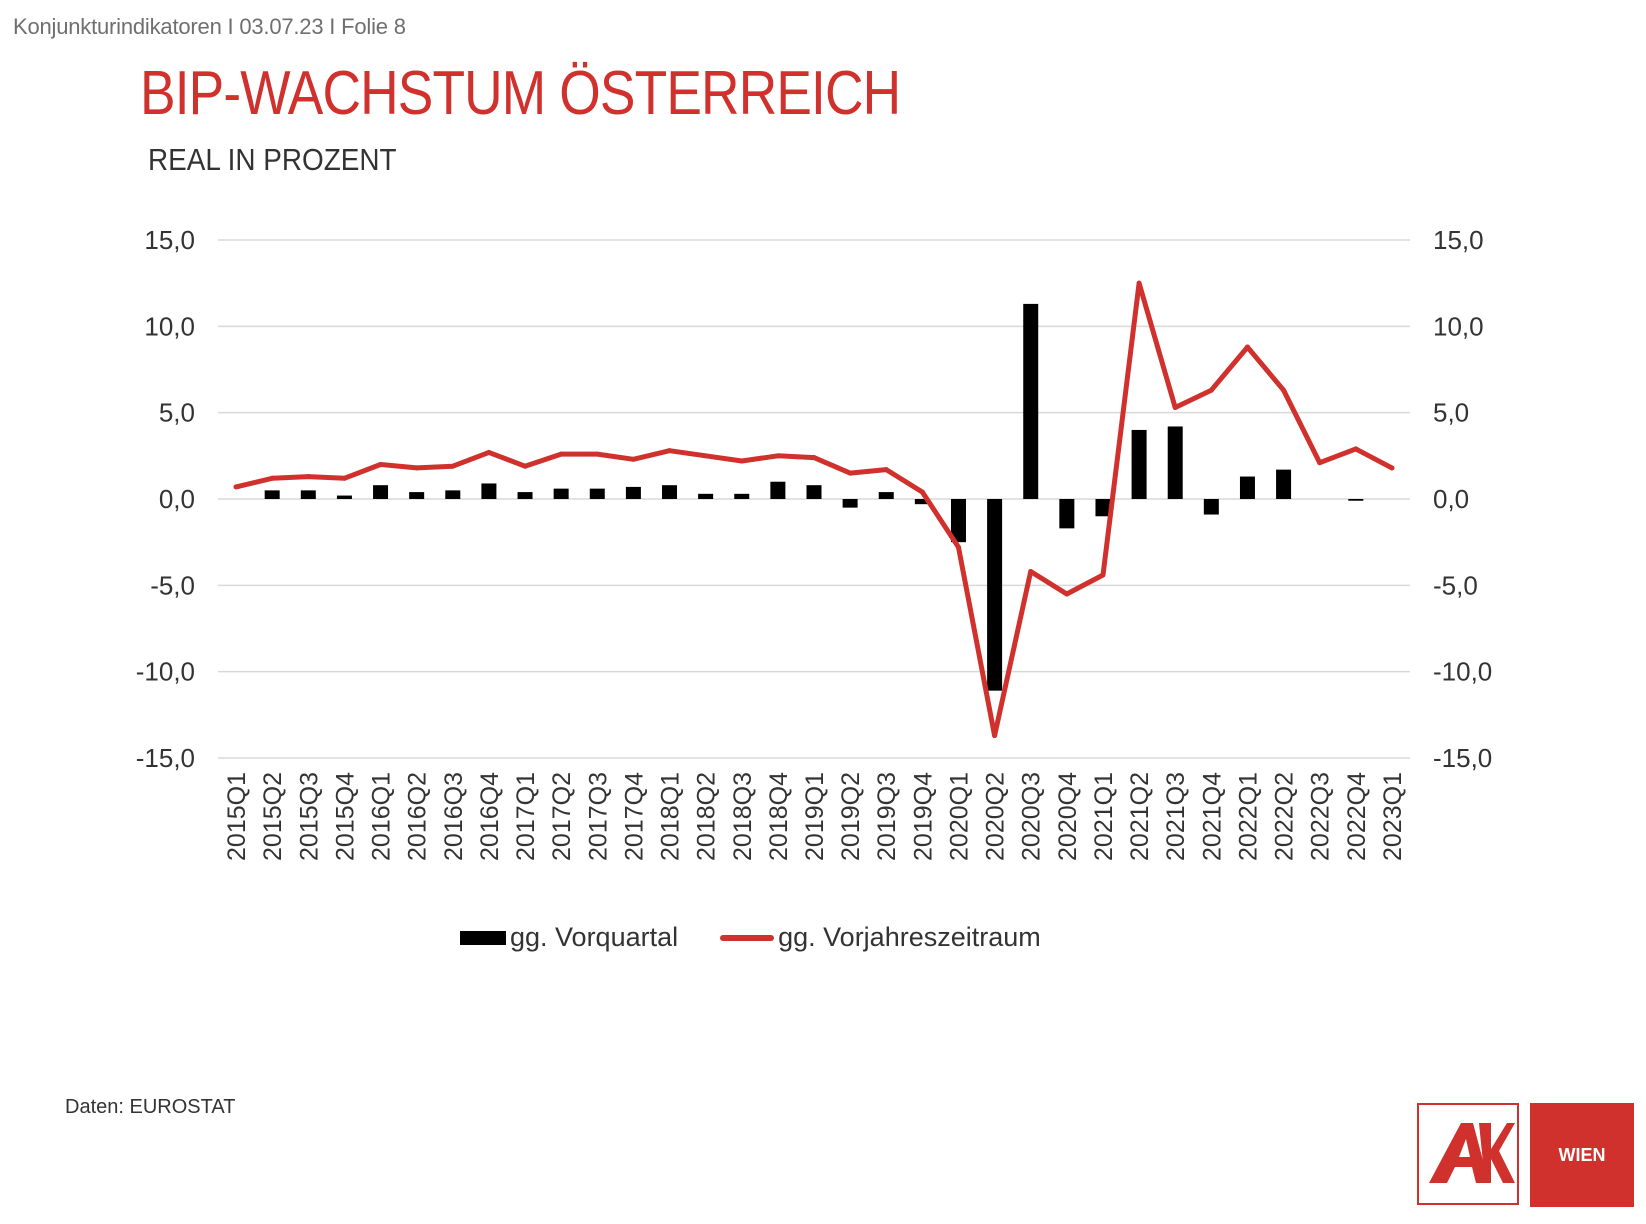  Describe the element at coordinates (1140, 816) in the screenshot. I see `x-tick-label: 2021Q2` at that location.